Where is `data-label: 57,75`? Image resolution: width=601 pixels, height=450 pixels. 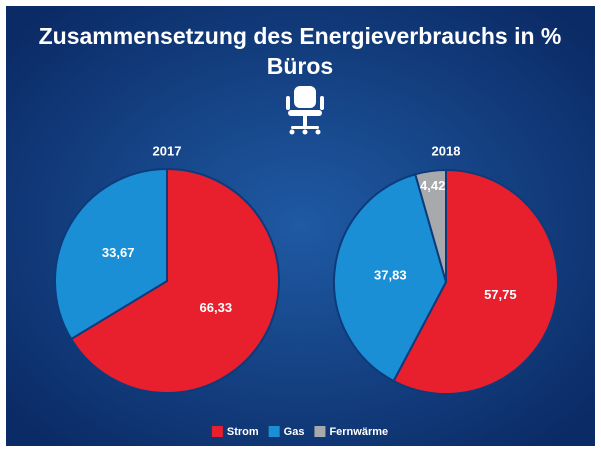
data-label: 57,75 is located at coordinates (500, 294).